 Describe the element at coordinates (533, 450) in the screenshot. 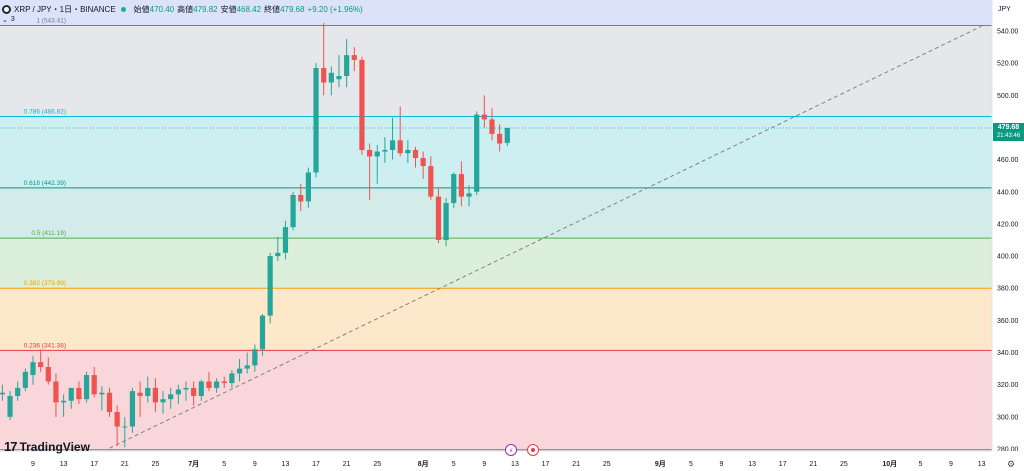

I see `event-dot-icon` at that location.